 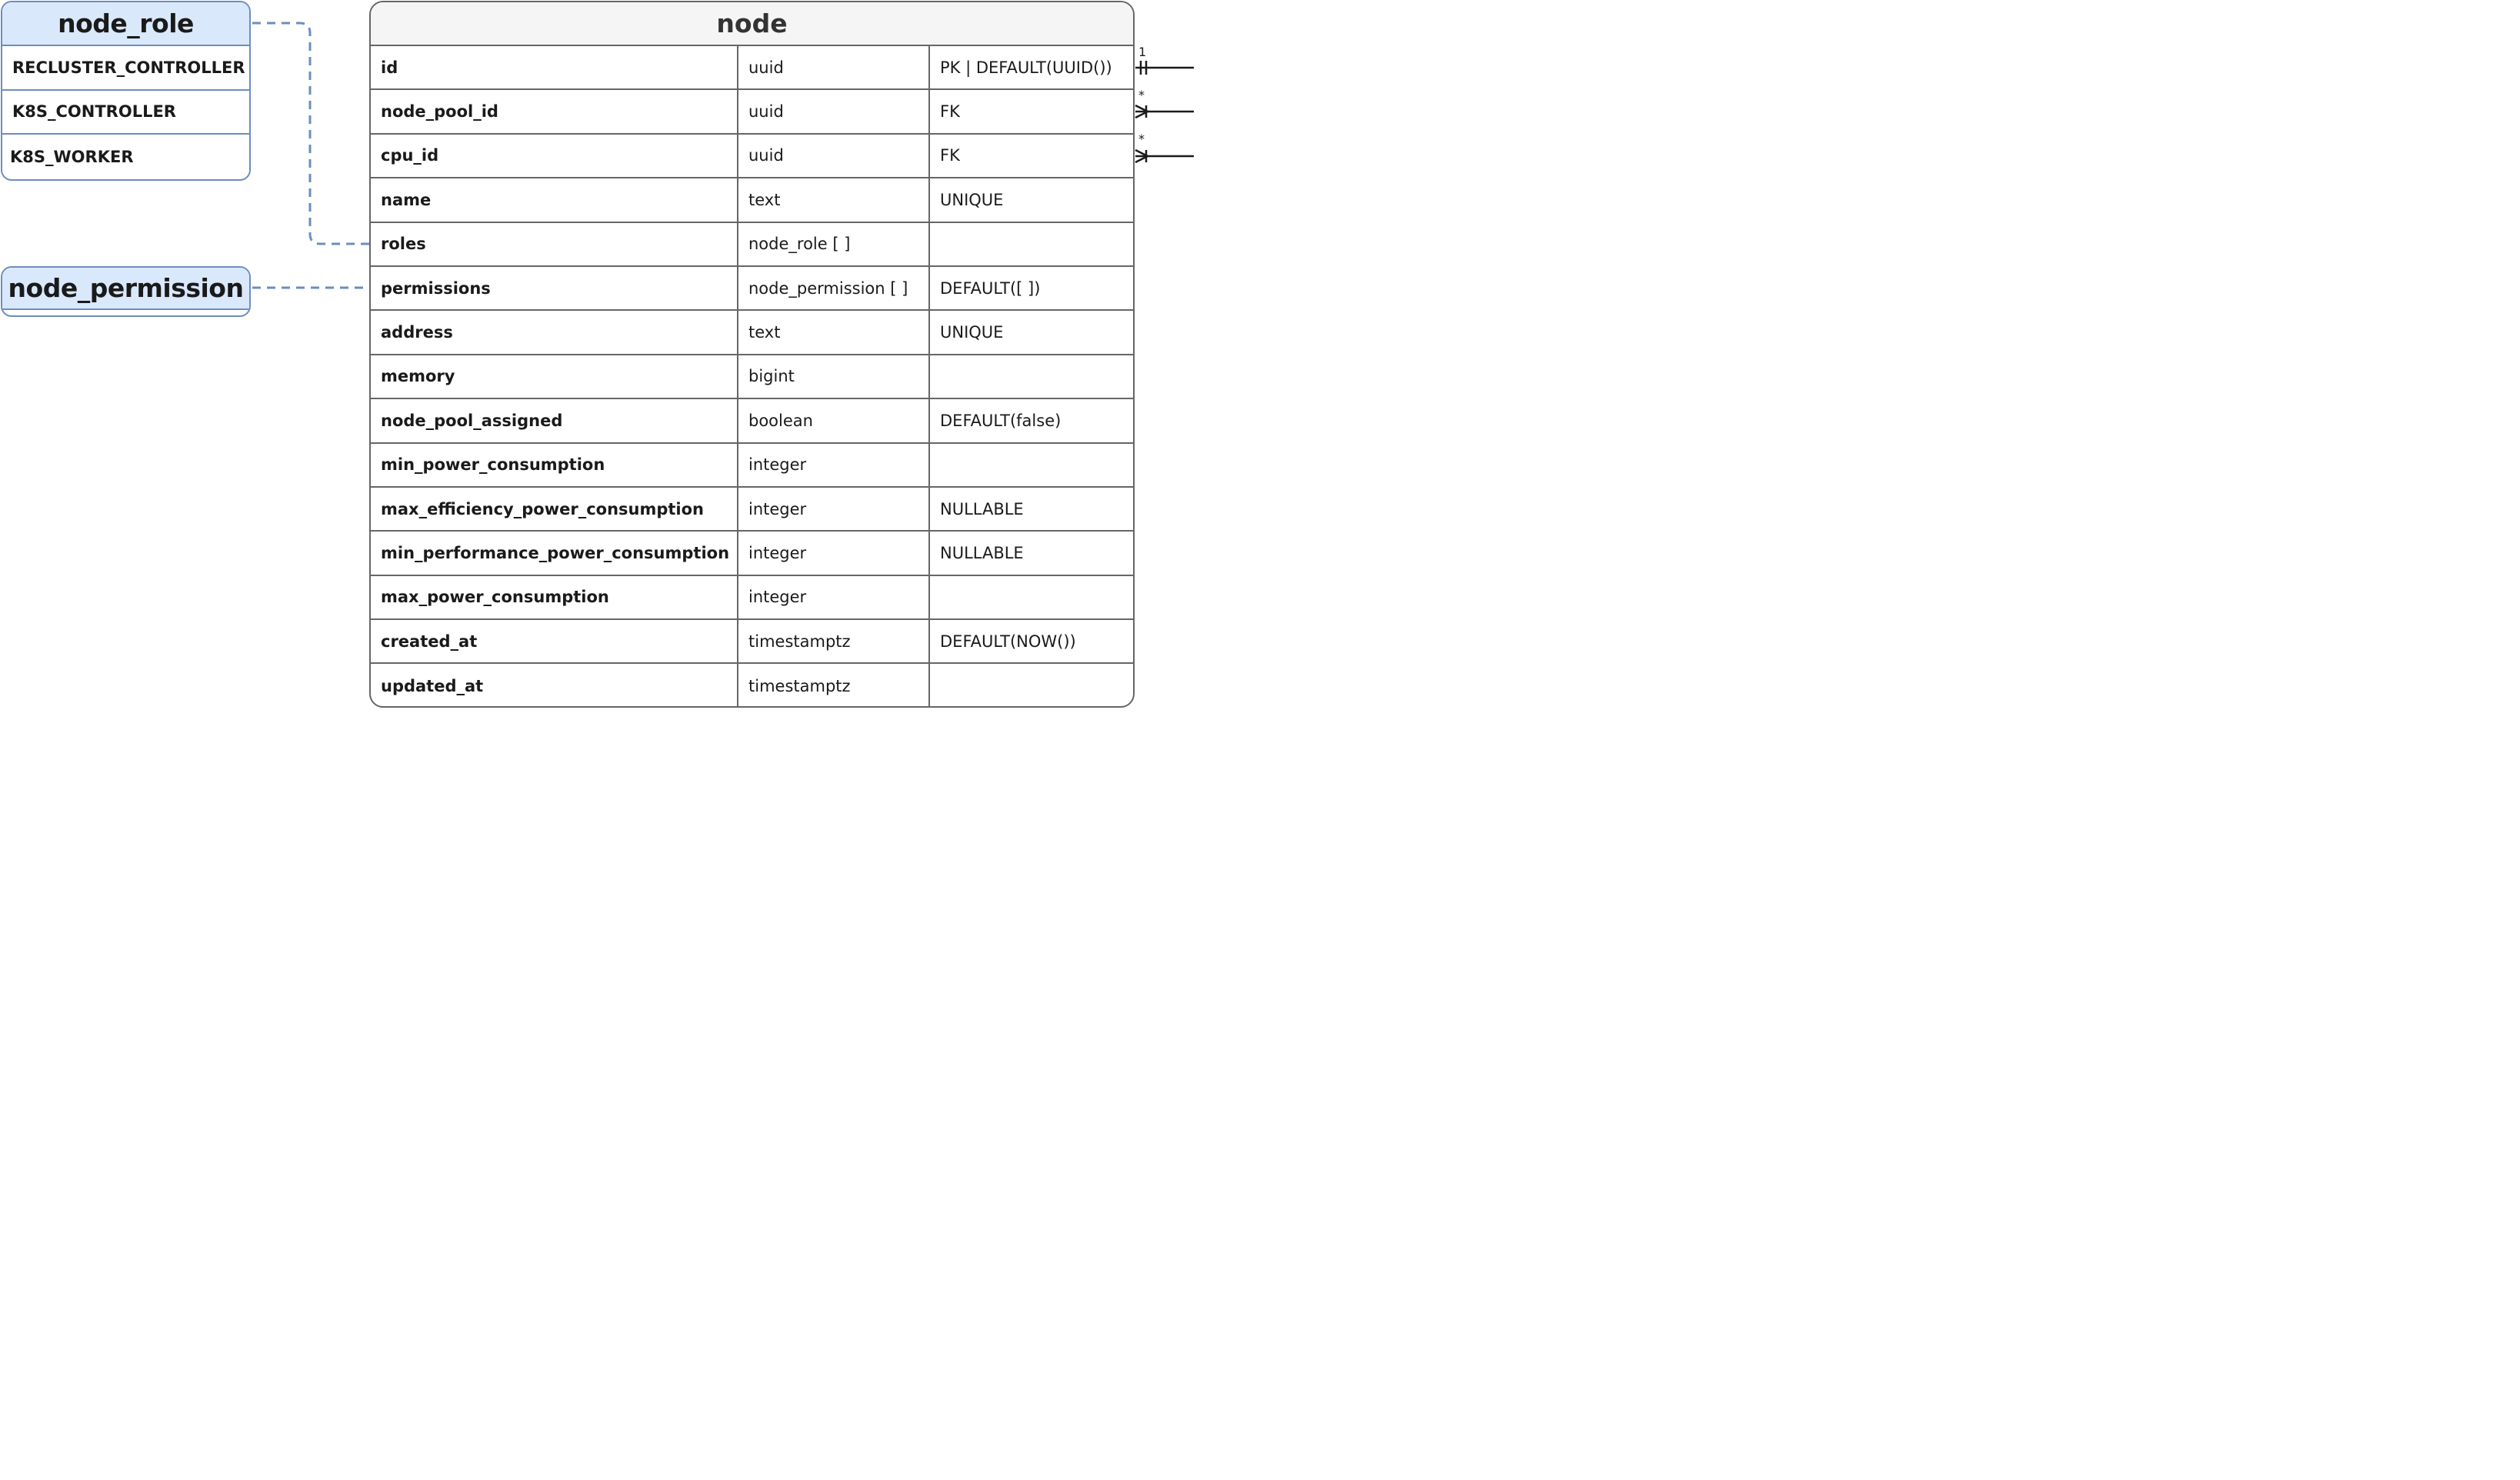 I want to click on table-row: cpu_id uuid FK, so click(x=752, y=157).